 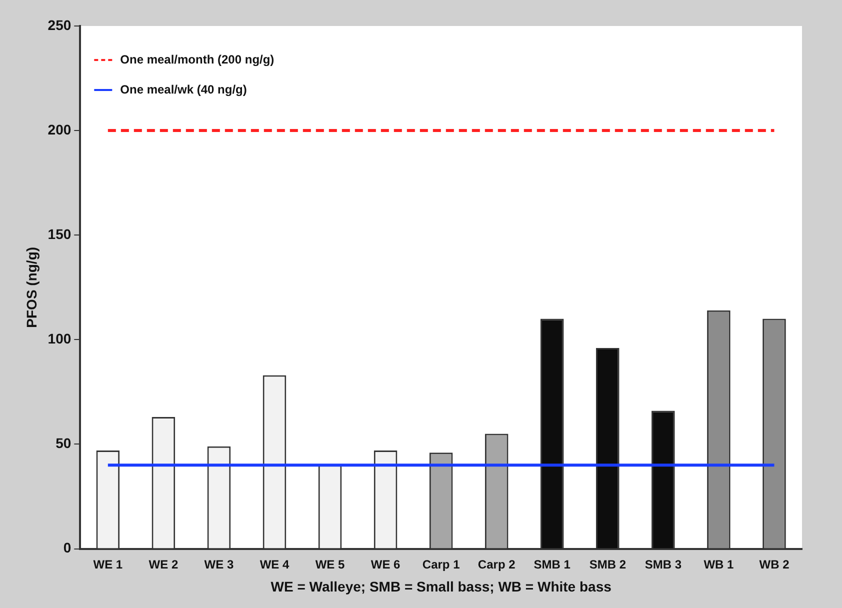 What do you see at coordinates (219, 564) in the screenshot?
I see `x-tick-label: WE 3` at bounding box center [219, 564].